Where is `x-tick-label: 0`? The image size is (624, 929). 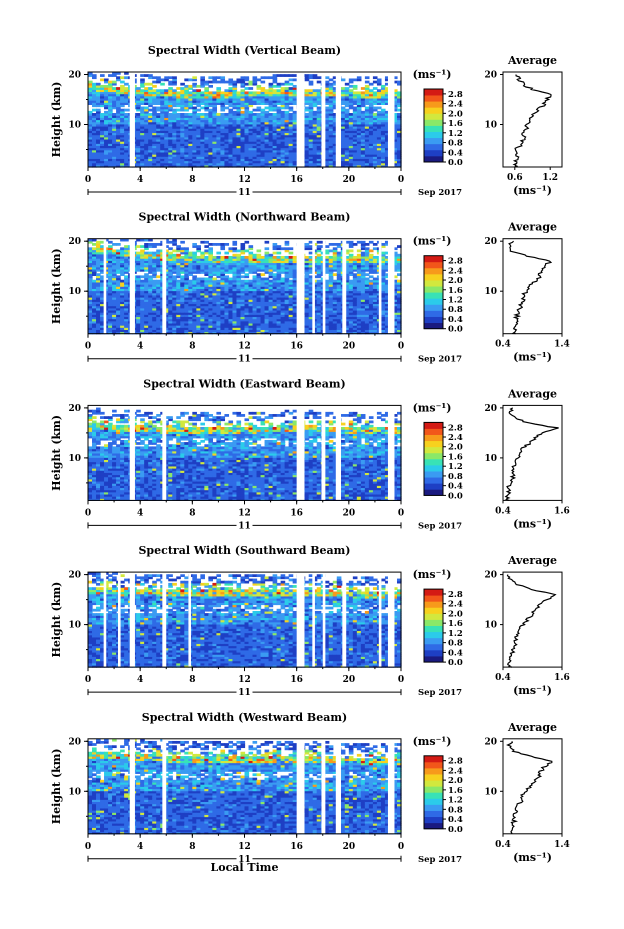
x-tick-label: 0 is located at coordinates (88, 180).